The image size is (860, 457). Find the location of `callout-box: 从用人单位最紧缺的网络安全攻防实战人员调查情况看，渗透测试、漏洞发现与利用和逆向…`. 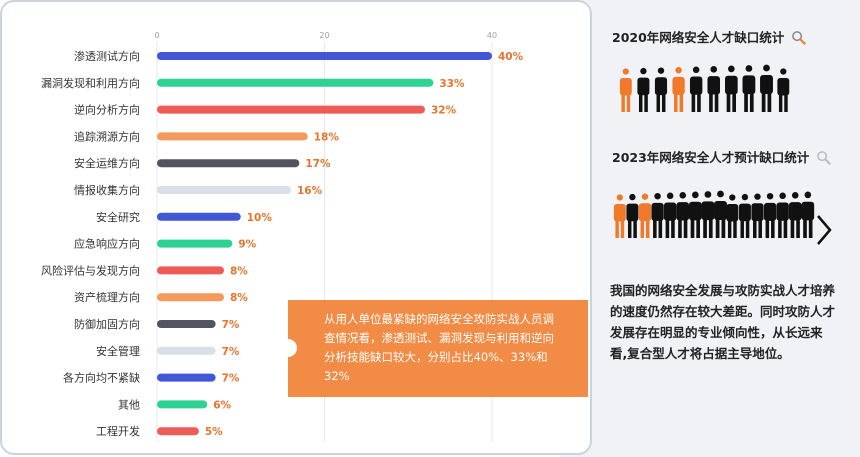

callout-box: 从用人单位最紧缺的网络安全攻防实战人员调查情况看，渗透测试、漏洞发现与利用和逆向… is located at coordinates (433, 348).